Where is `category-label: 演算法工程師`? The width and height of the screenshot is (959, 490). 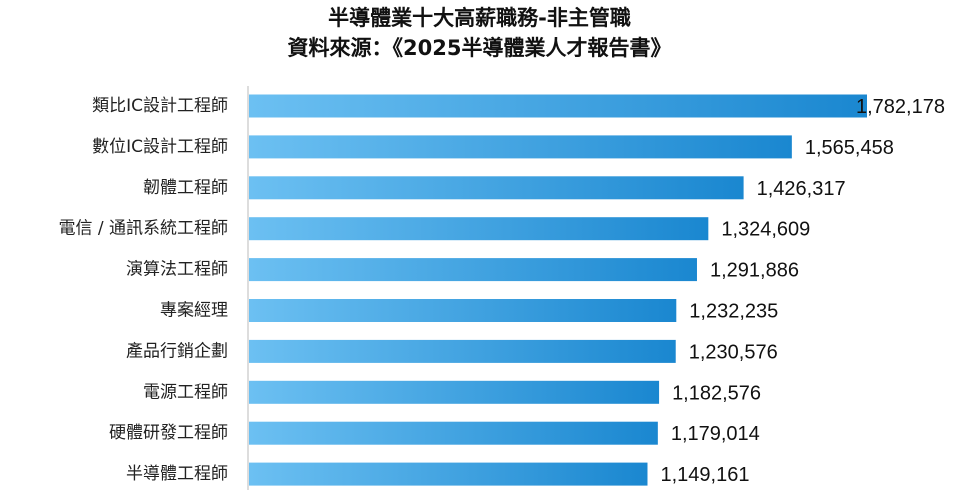
category-label: 演算法工程師 is located at coordinates (177, 270).